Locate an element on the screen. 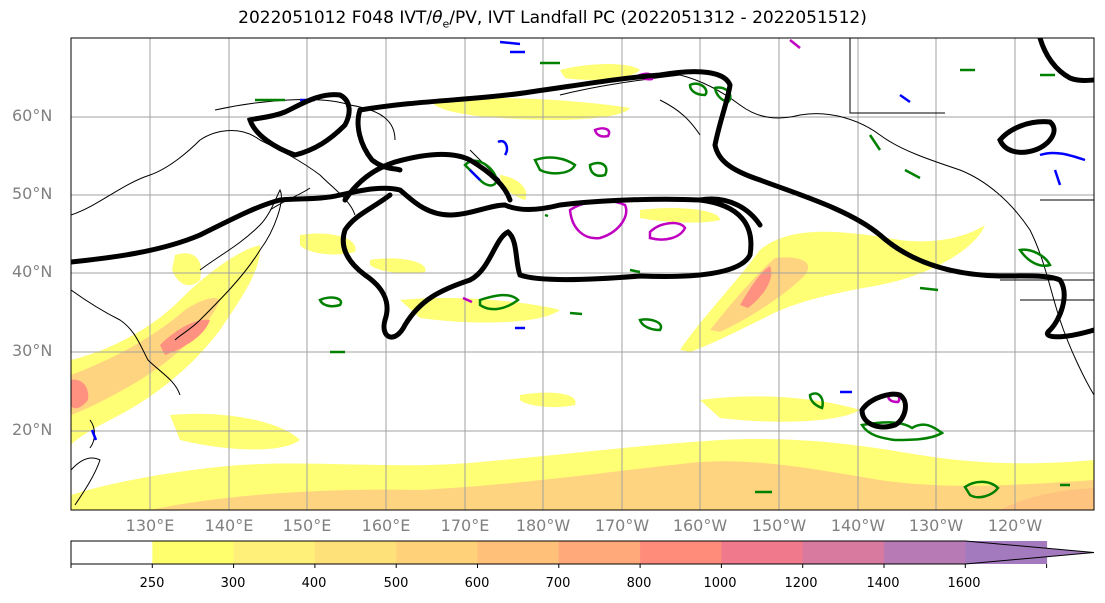 Image resolution: width=1105 pixels, height=603 pixels. lon-label-140e: 140°E is located at coordinates (229, 525).